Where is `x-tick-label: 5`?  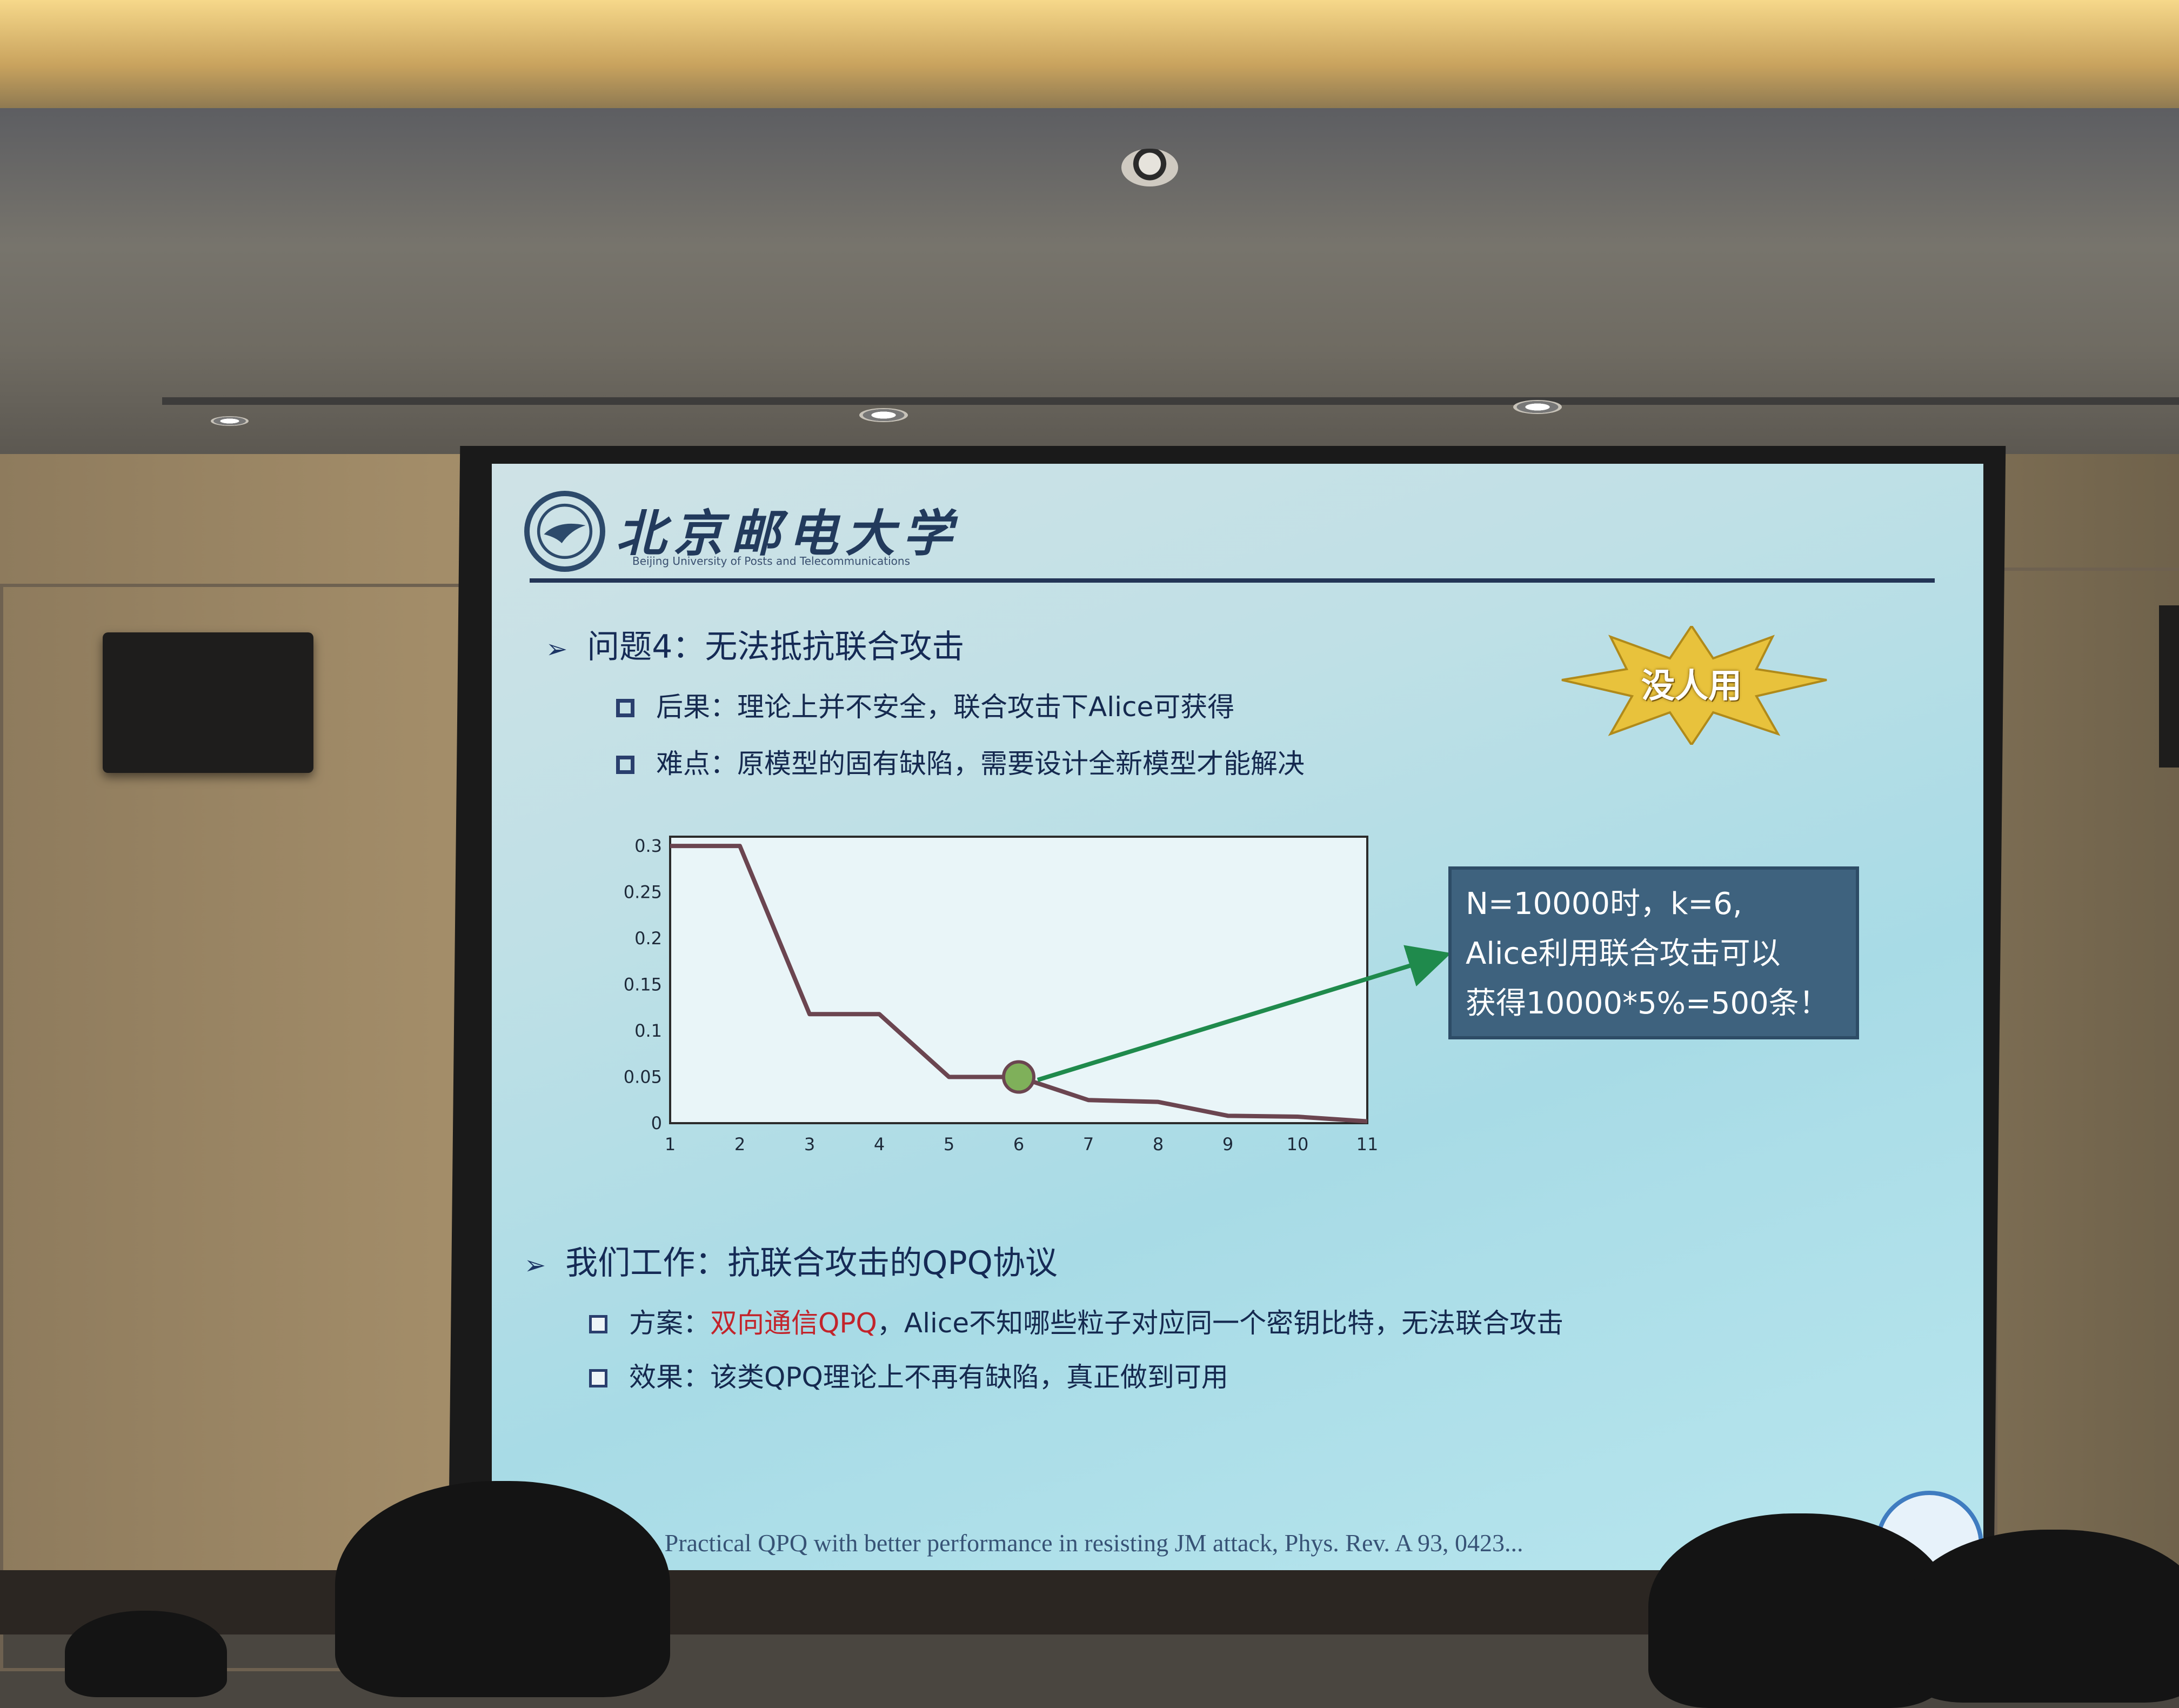
x-tick-label: 5 is located at coordinates (949, 1144).